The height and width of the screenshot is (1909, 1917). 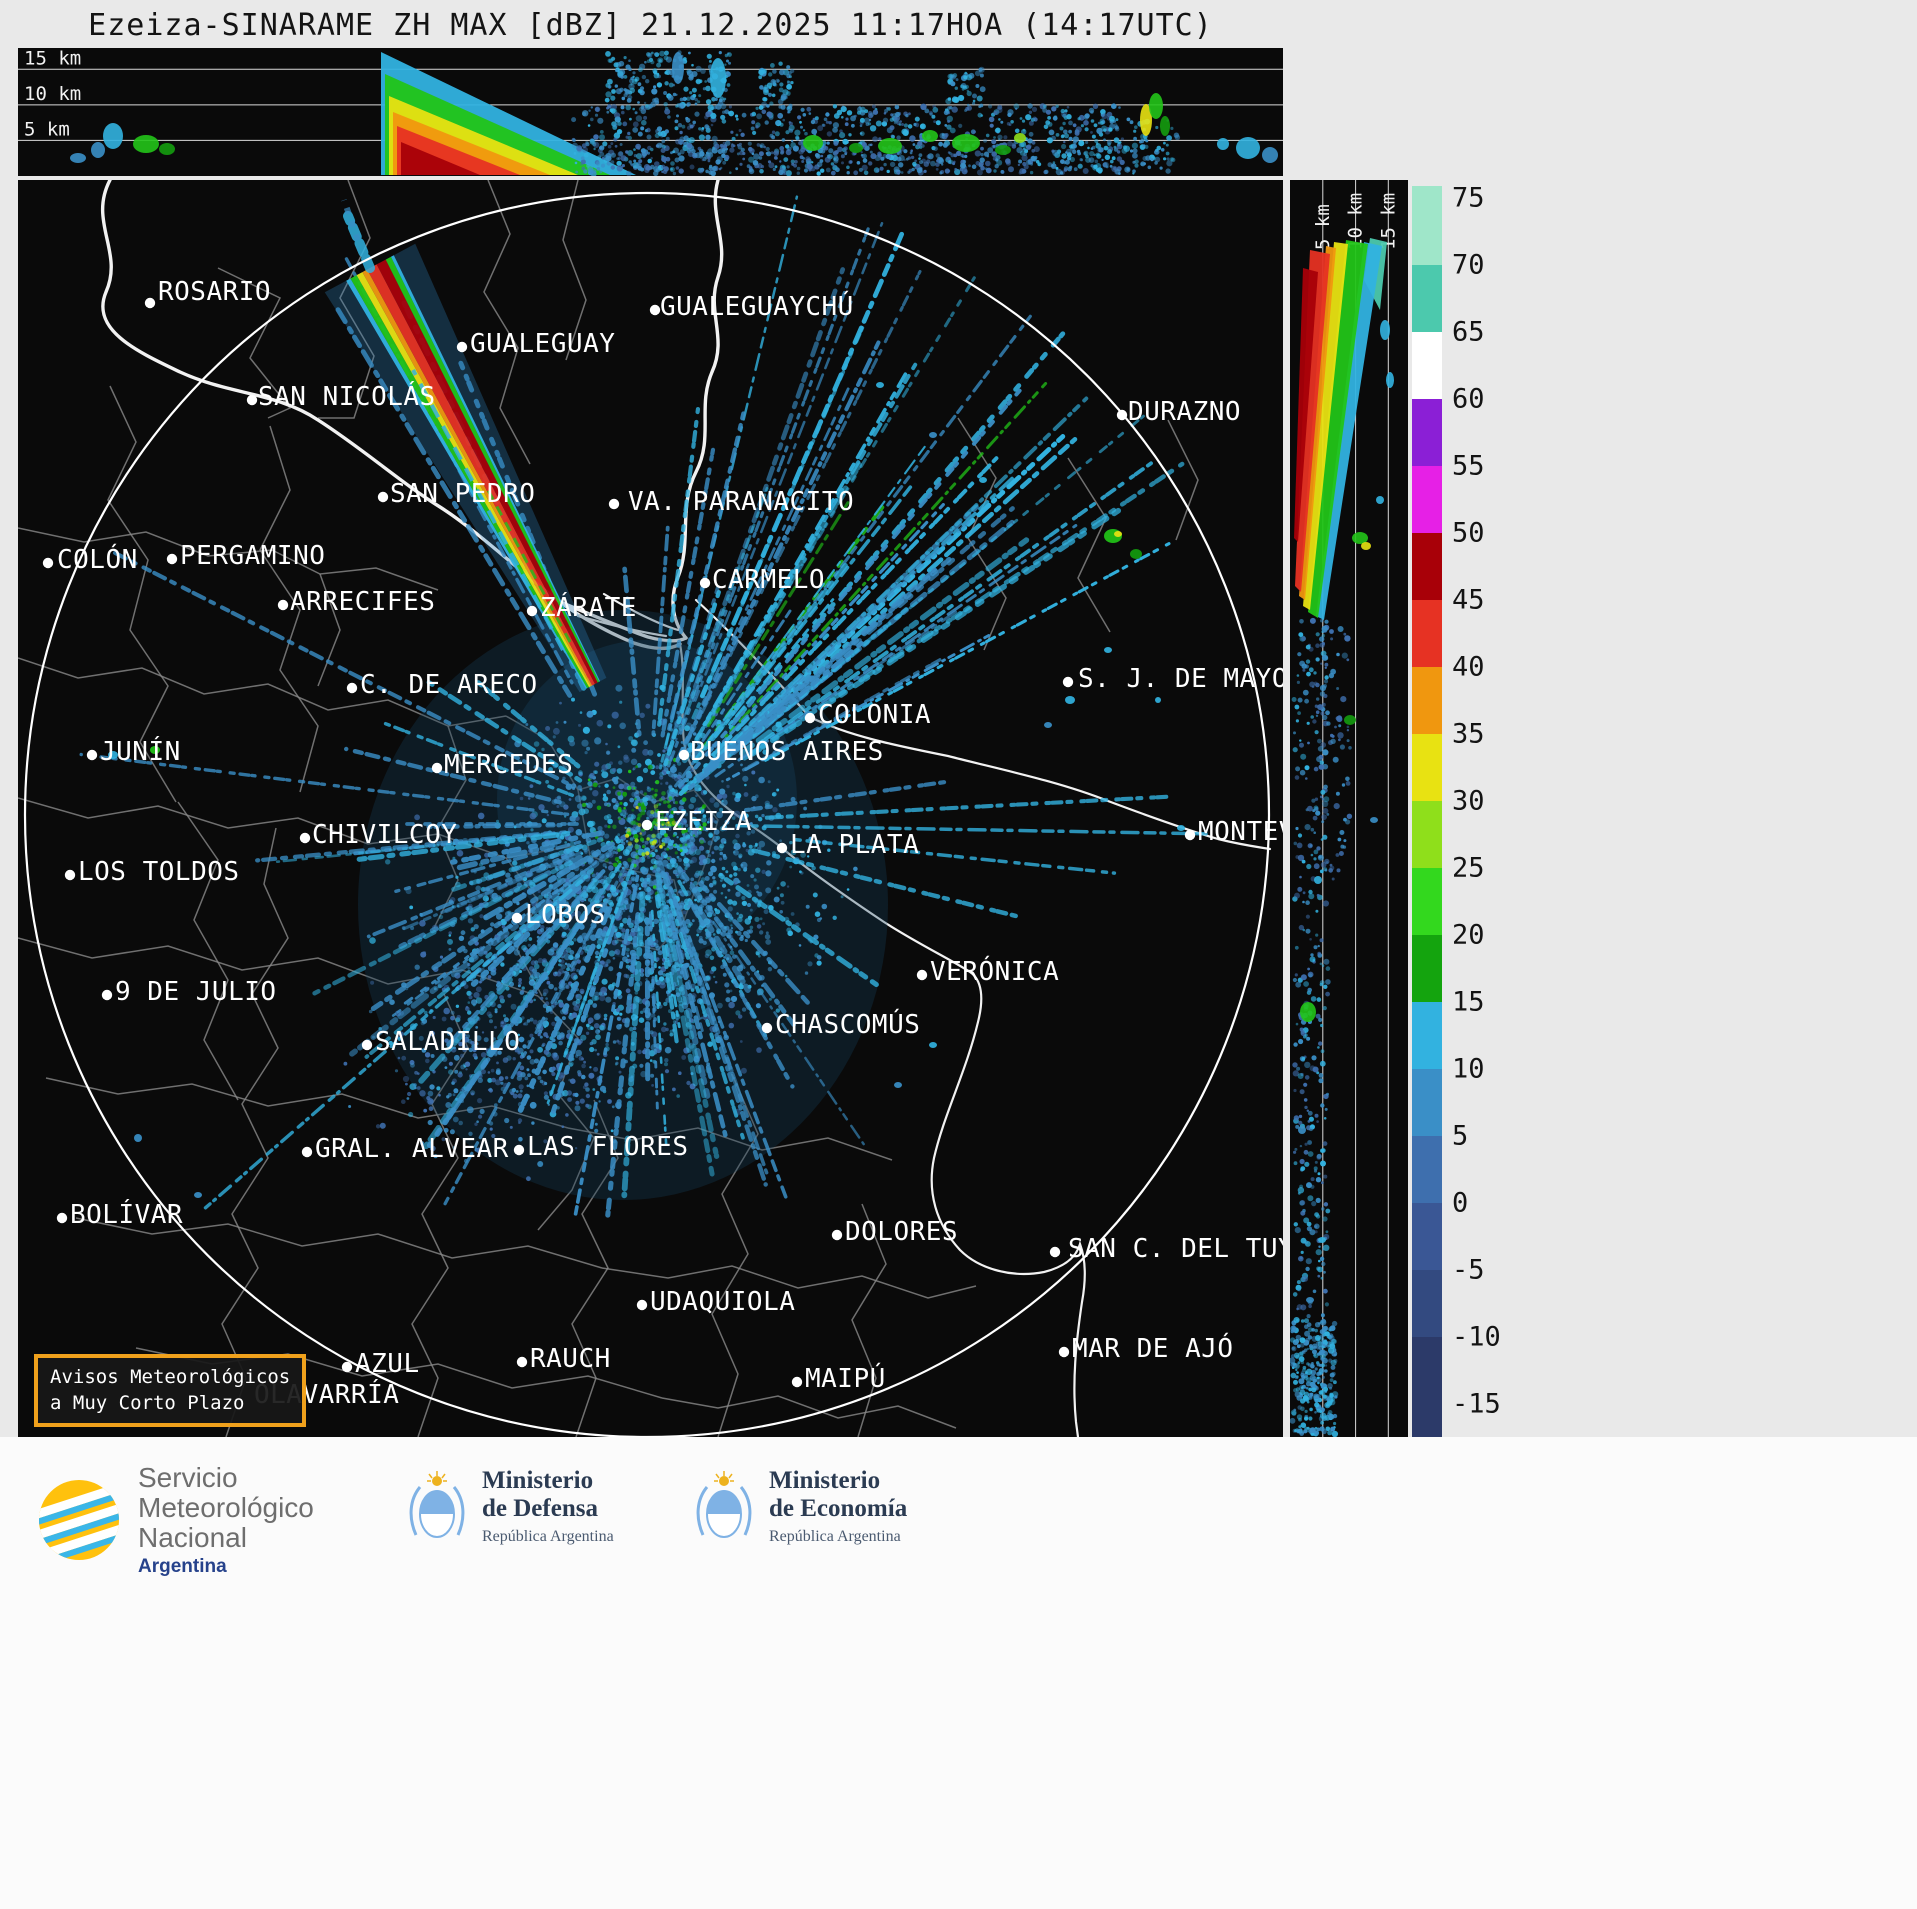 I want to click on city-label: MAR DE AJÓ, so click(x=1153, y=1348).